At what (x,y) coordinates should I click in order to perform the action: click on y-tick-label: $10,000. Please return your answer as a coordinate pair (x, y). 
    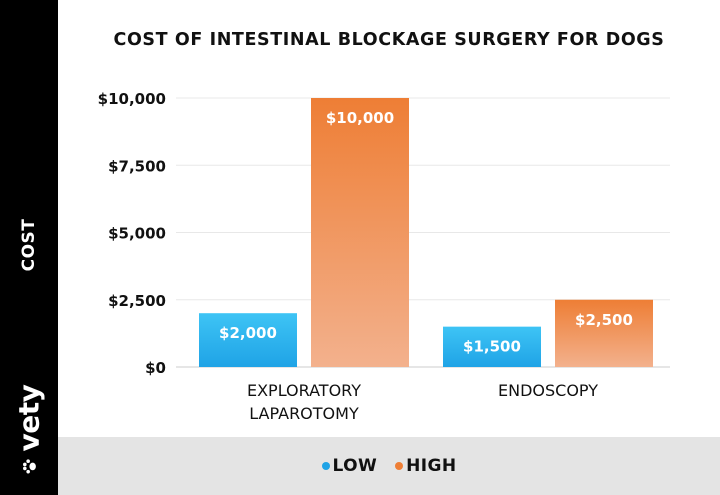
    Looking at the image, I should click on (132, 99).